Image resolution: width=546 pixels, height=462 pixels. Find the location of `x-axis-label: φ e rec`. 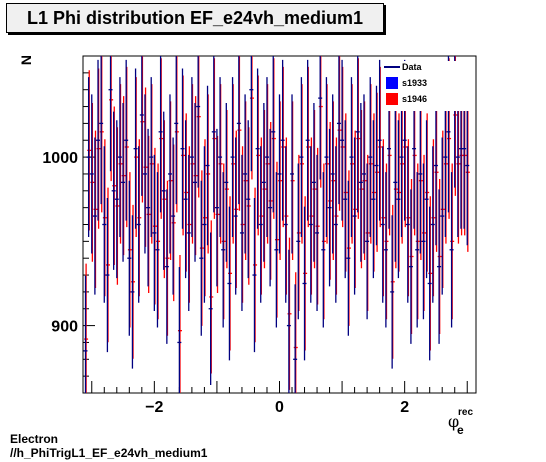

x-axis-label: φ e rec is located at coordinates (460, 422).